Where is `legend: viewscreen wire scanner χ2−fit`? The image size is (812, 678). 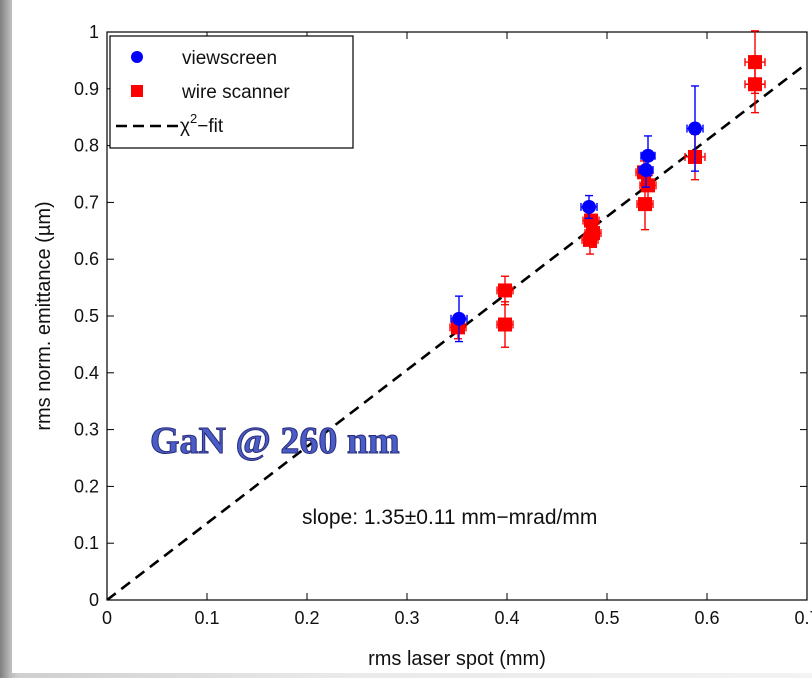
legend: viewscreen wire scanner χ2−fit is located at coordinates (231, 92).